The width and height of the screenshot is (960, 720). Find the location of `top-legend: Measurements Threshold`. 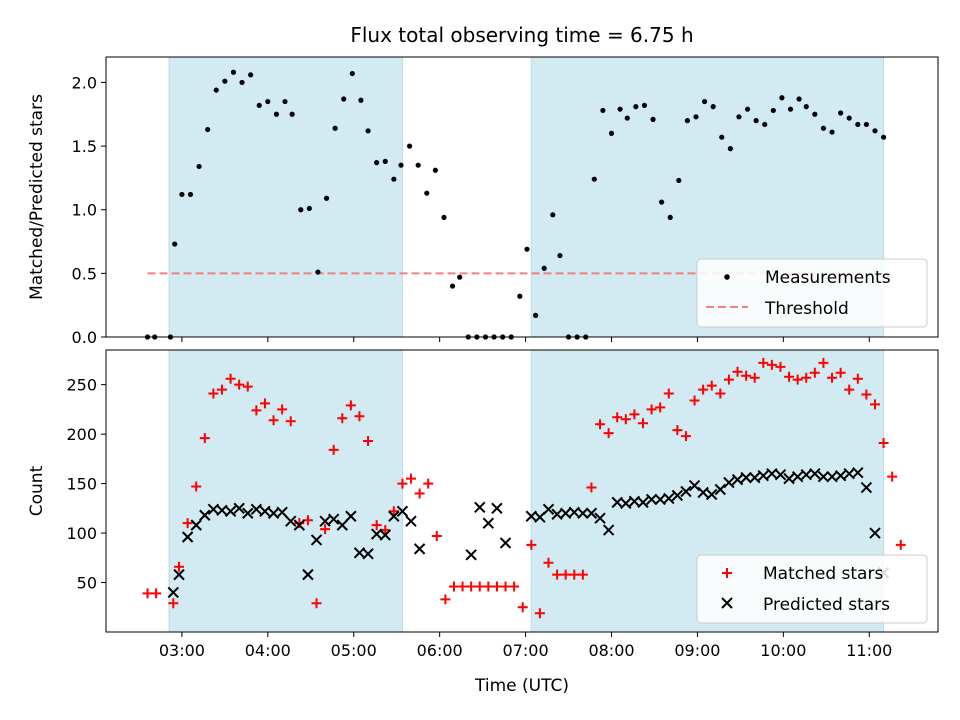

top-legend: Measurements Threshold is located at coordinates (812, 293).